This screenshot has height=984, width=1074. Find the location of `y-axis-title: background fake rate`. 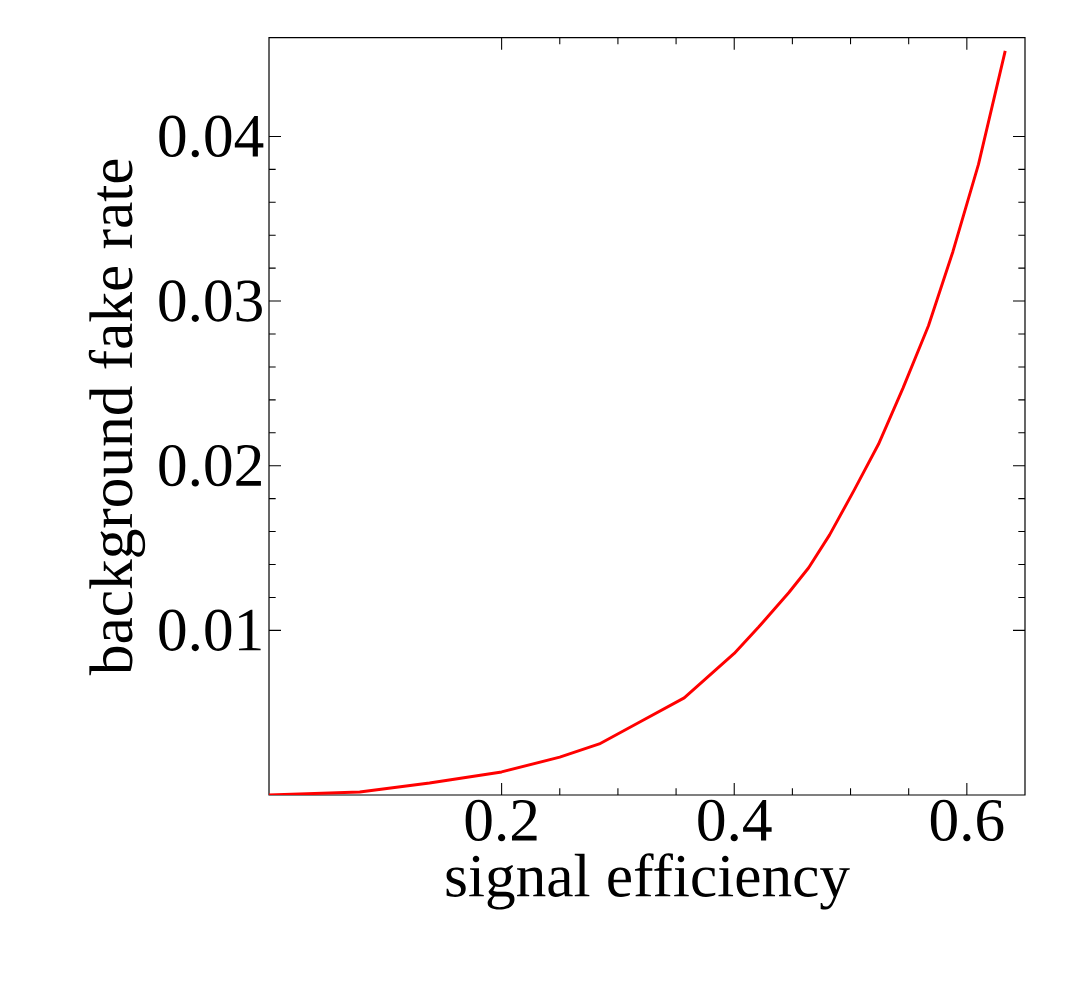

y-axis-title: background fake rate is located at coordinates (117, 417).